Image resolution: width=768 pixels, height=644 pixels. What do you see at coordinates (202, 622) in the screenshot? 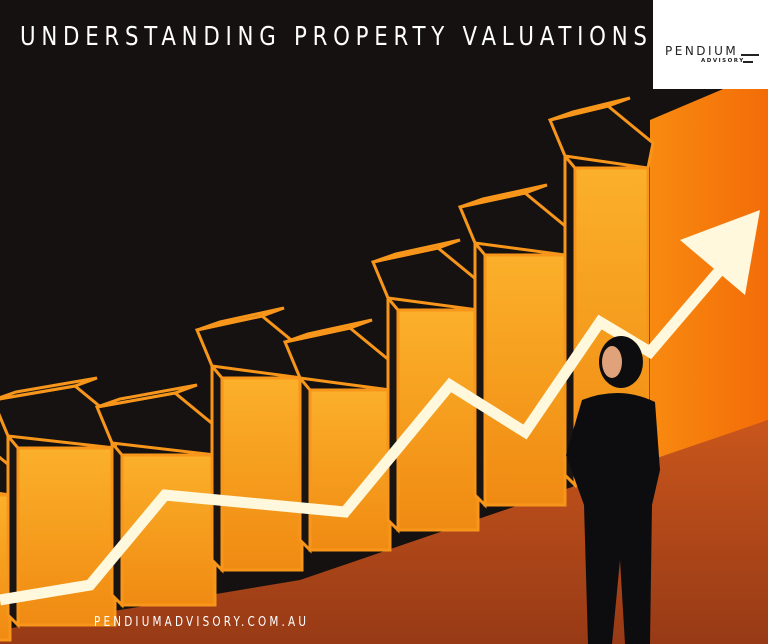
I see `website-url: PENDIUMADVISORY.COM.AU` at bounding box center [202, 622].